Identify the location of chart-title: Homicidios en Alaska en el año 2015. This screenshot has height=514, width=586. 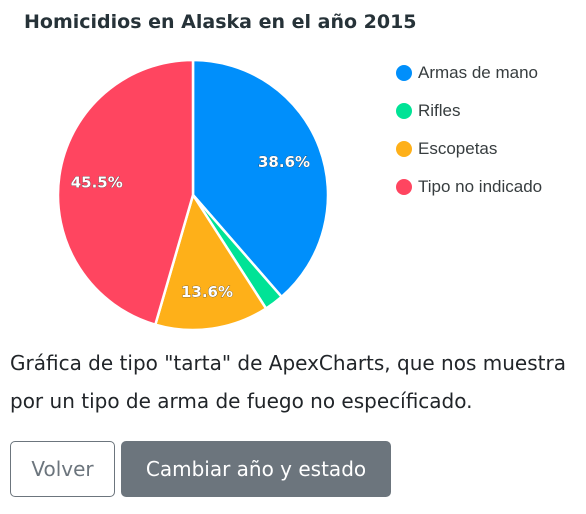
(220, 22).